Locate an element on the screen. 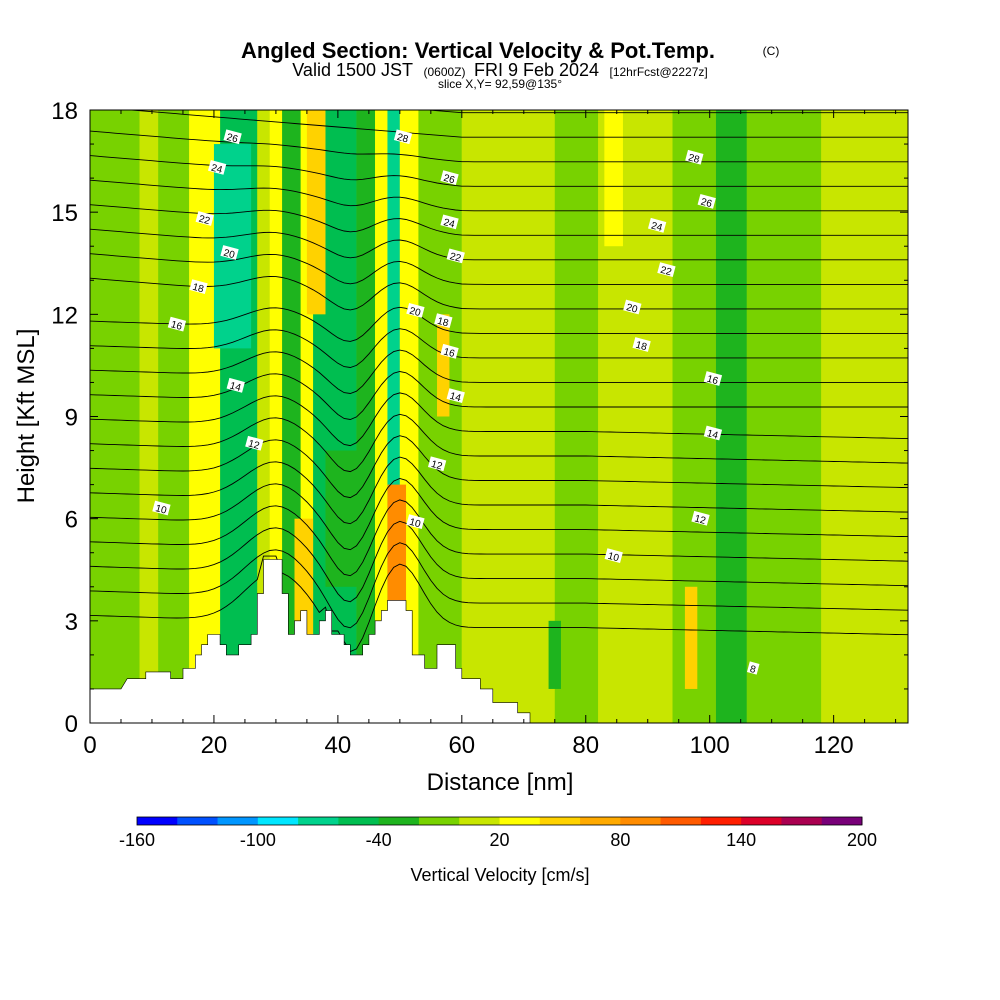 The height and width of the screenshot is (1000, 1000). svg-text: 28 is located at coordinates (403, 139).